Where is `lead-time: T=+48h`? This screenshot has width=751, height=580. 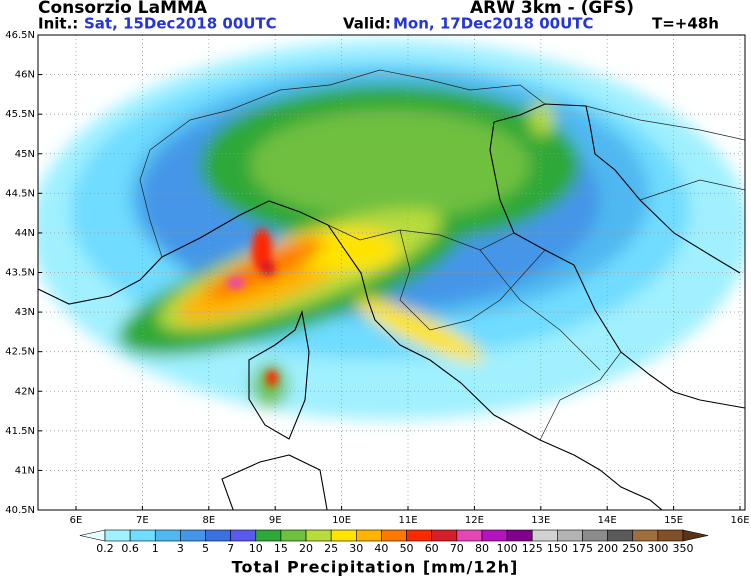
lead-time: T=+48h is located at coordinates (685, 24).